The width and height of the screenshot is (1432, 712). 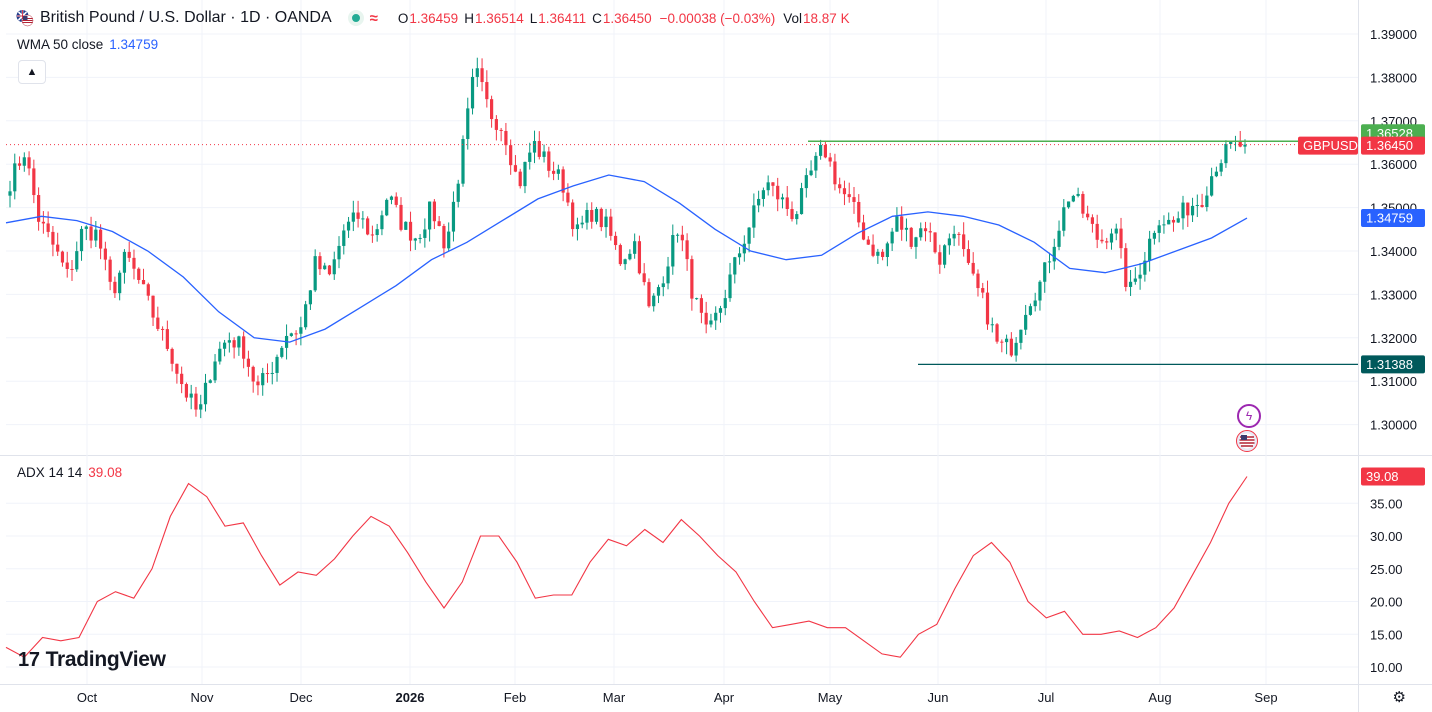 What do you see at coordinates (373, 18) in the screenshot?
I see `wave-icon: ≈` at bounding box center [373, 18].